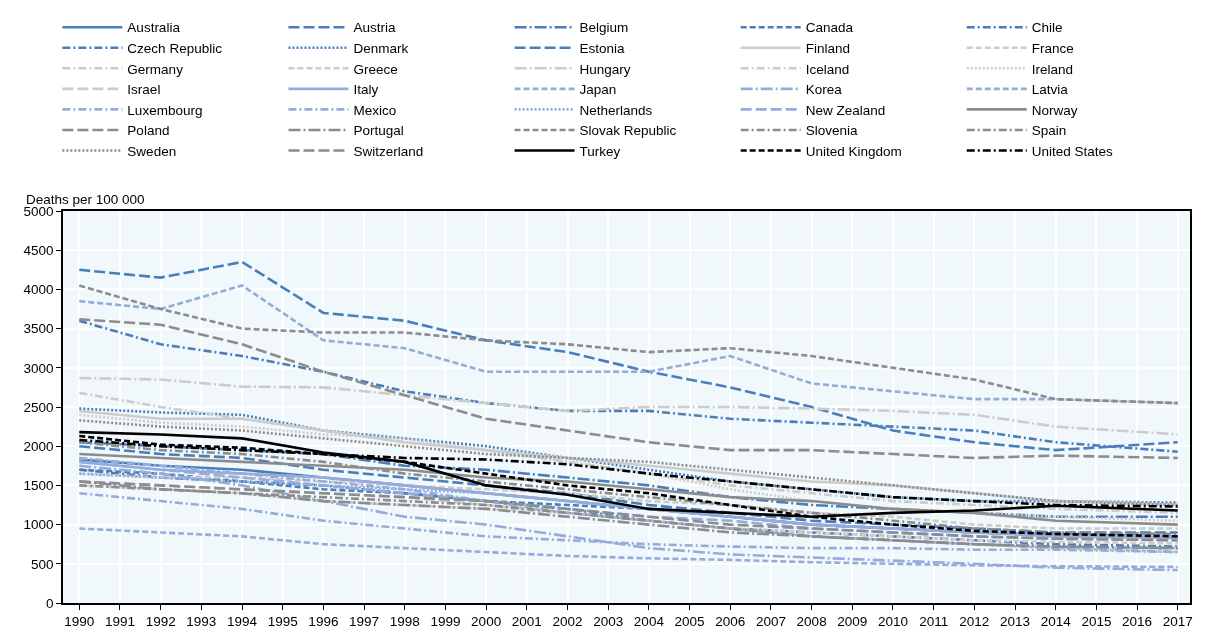 This screenshot has width=1208, height=641. Describe the element at coordinates (1072, 151) in the screenshot. I see `legend-label: United States` at that location.